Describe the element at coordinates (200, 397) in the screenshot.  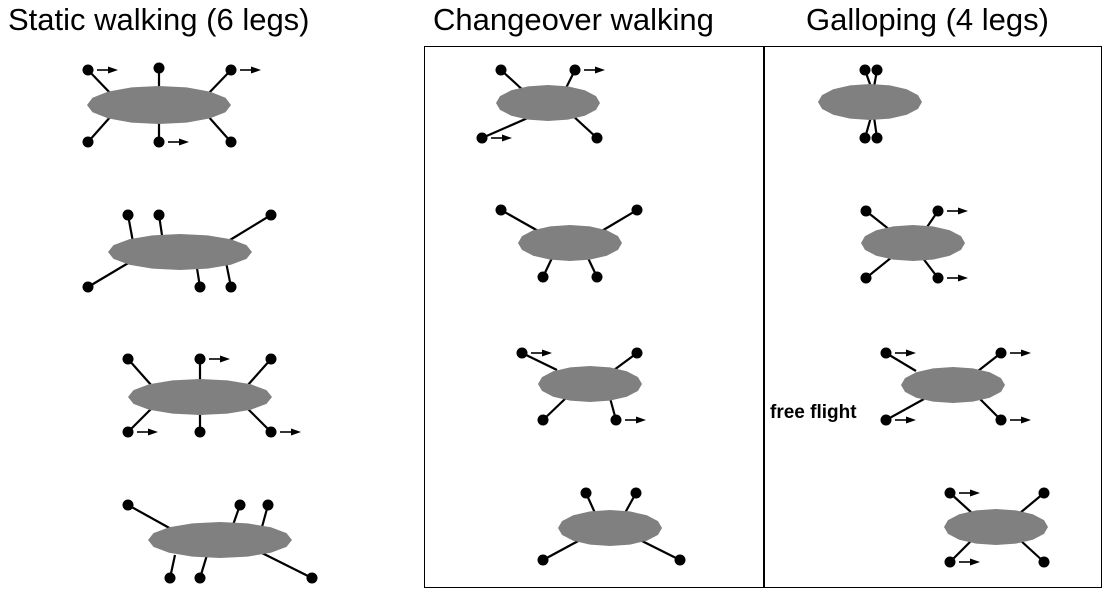
I see `robot-3-body` at that location.